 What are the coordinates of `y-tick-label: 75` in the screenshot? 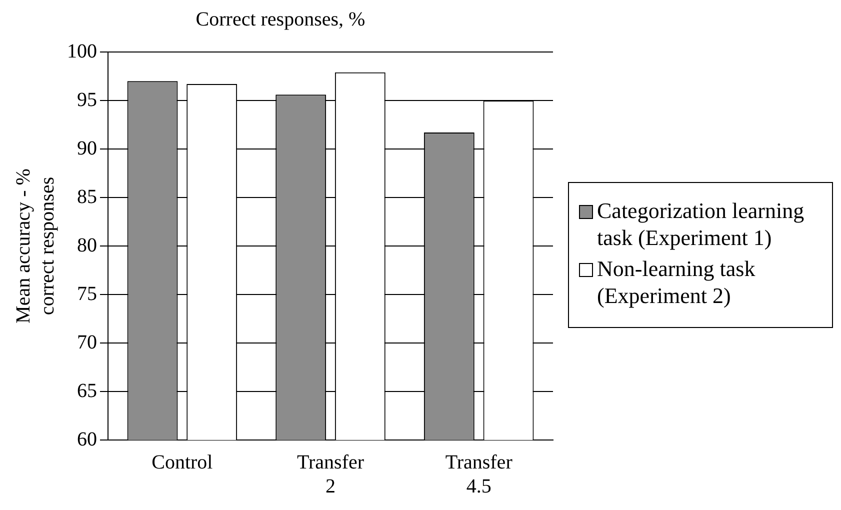 It's located at (87, 293).